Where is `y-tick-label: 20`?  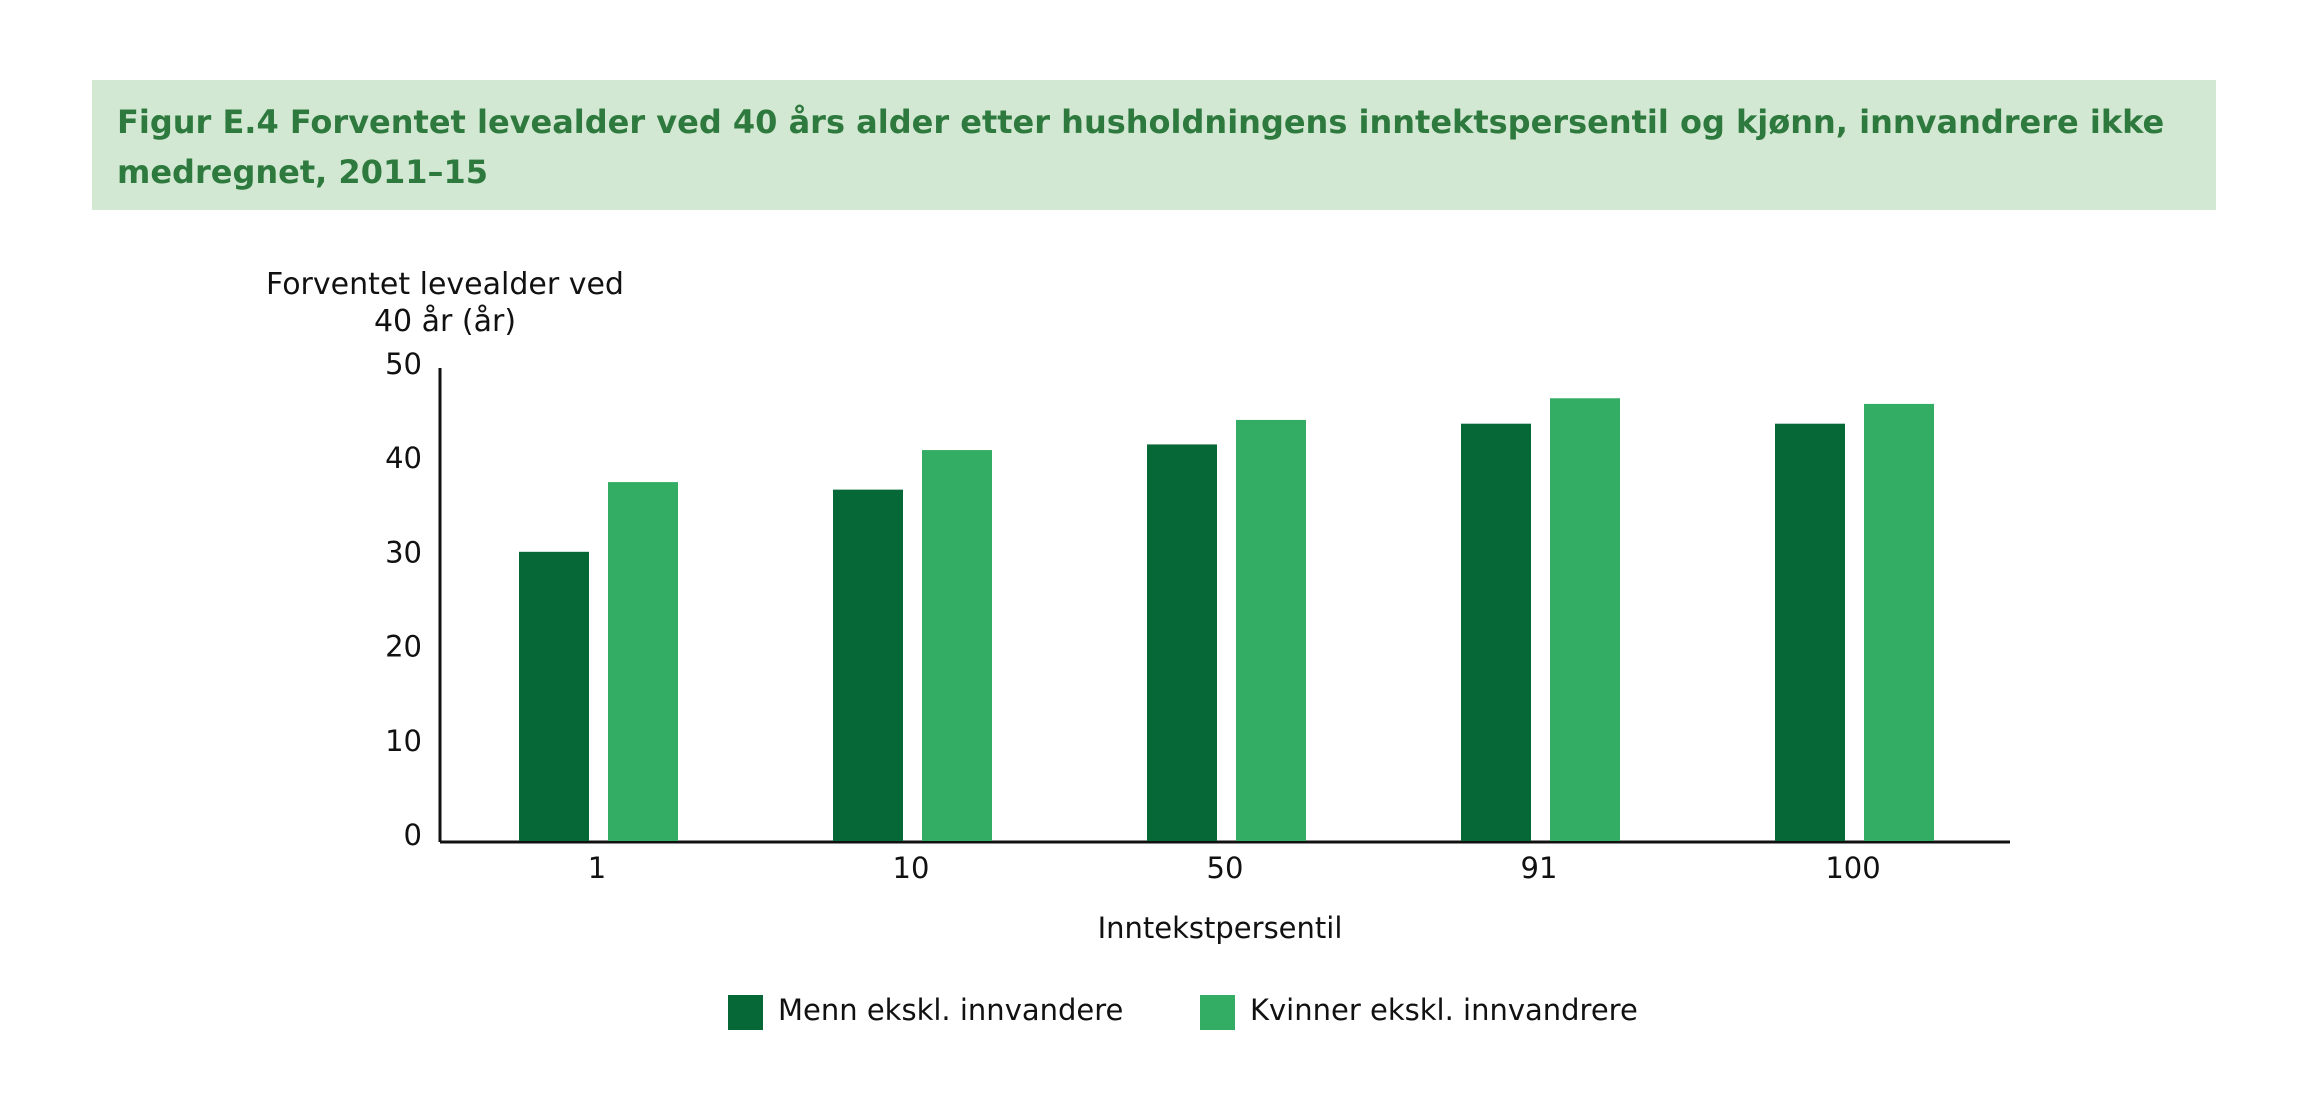
y-tick-label: 20 is located at coordinates (403, 647).